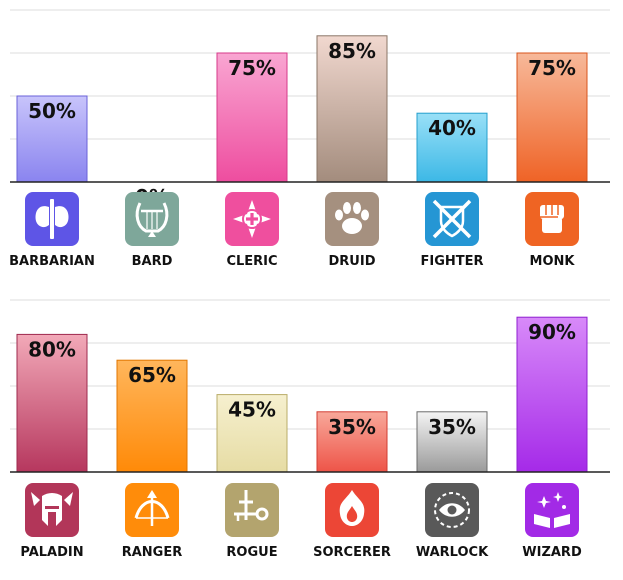  Describe the element at coordinates (352, 510) in the screenshot. I see `flame-burst-icon` at that location.